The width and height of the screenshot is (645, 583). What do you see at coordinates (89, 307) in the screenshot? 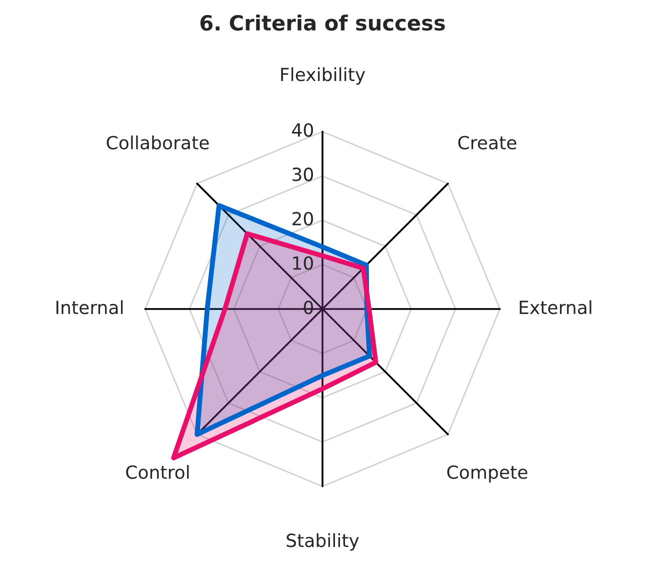
I see `spoke-label: Internal` at bounding box center [89, 307].